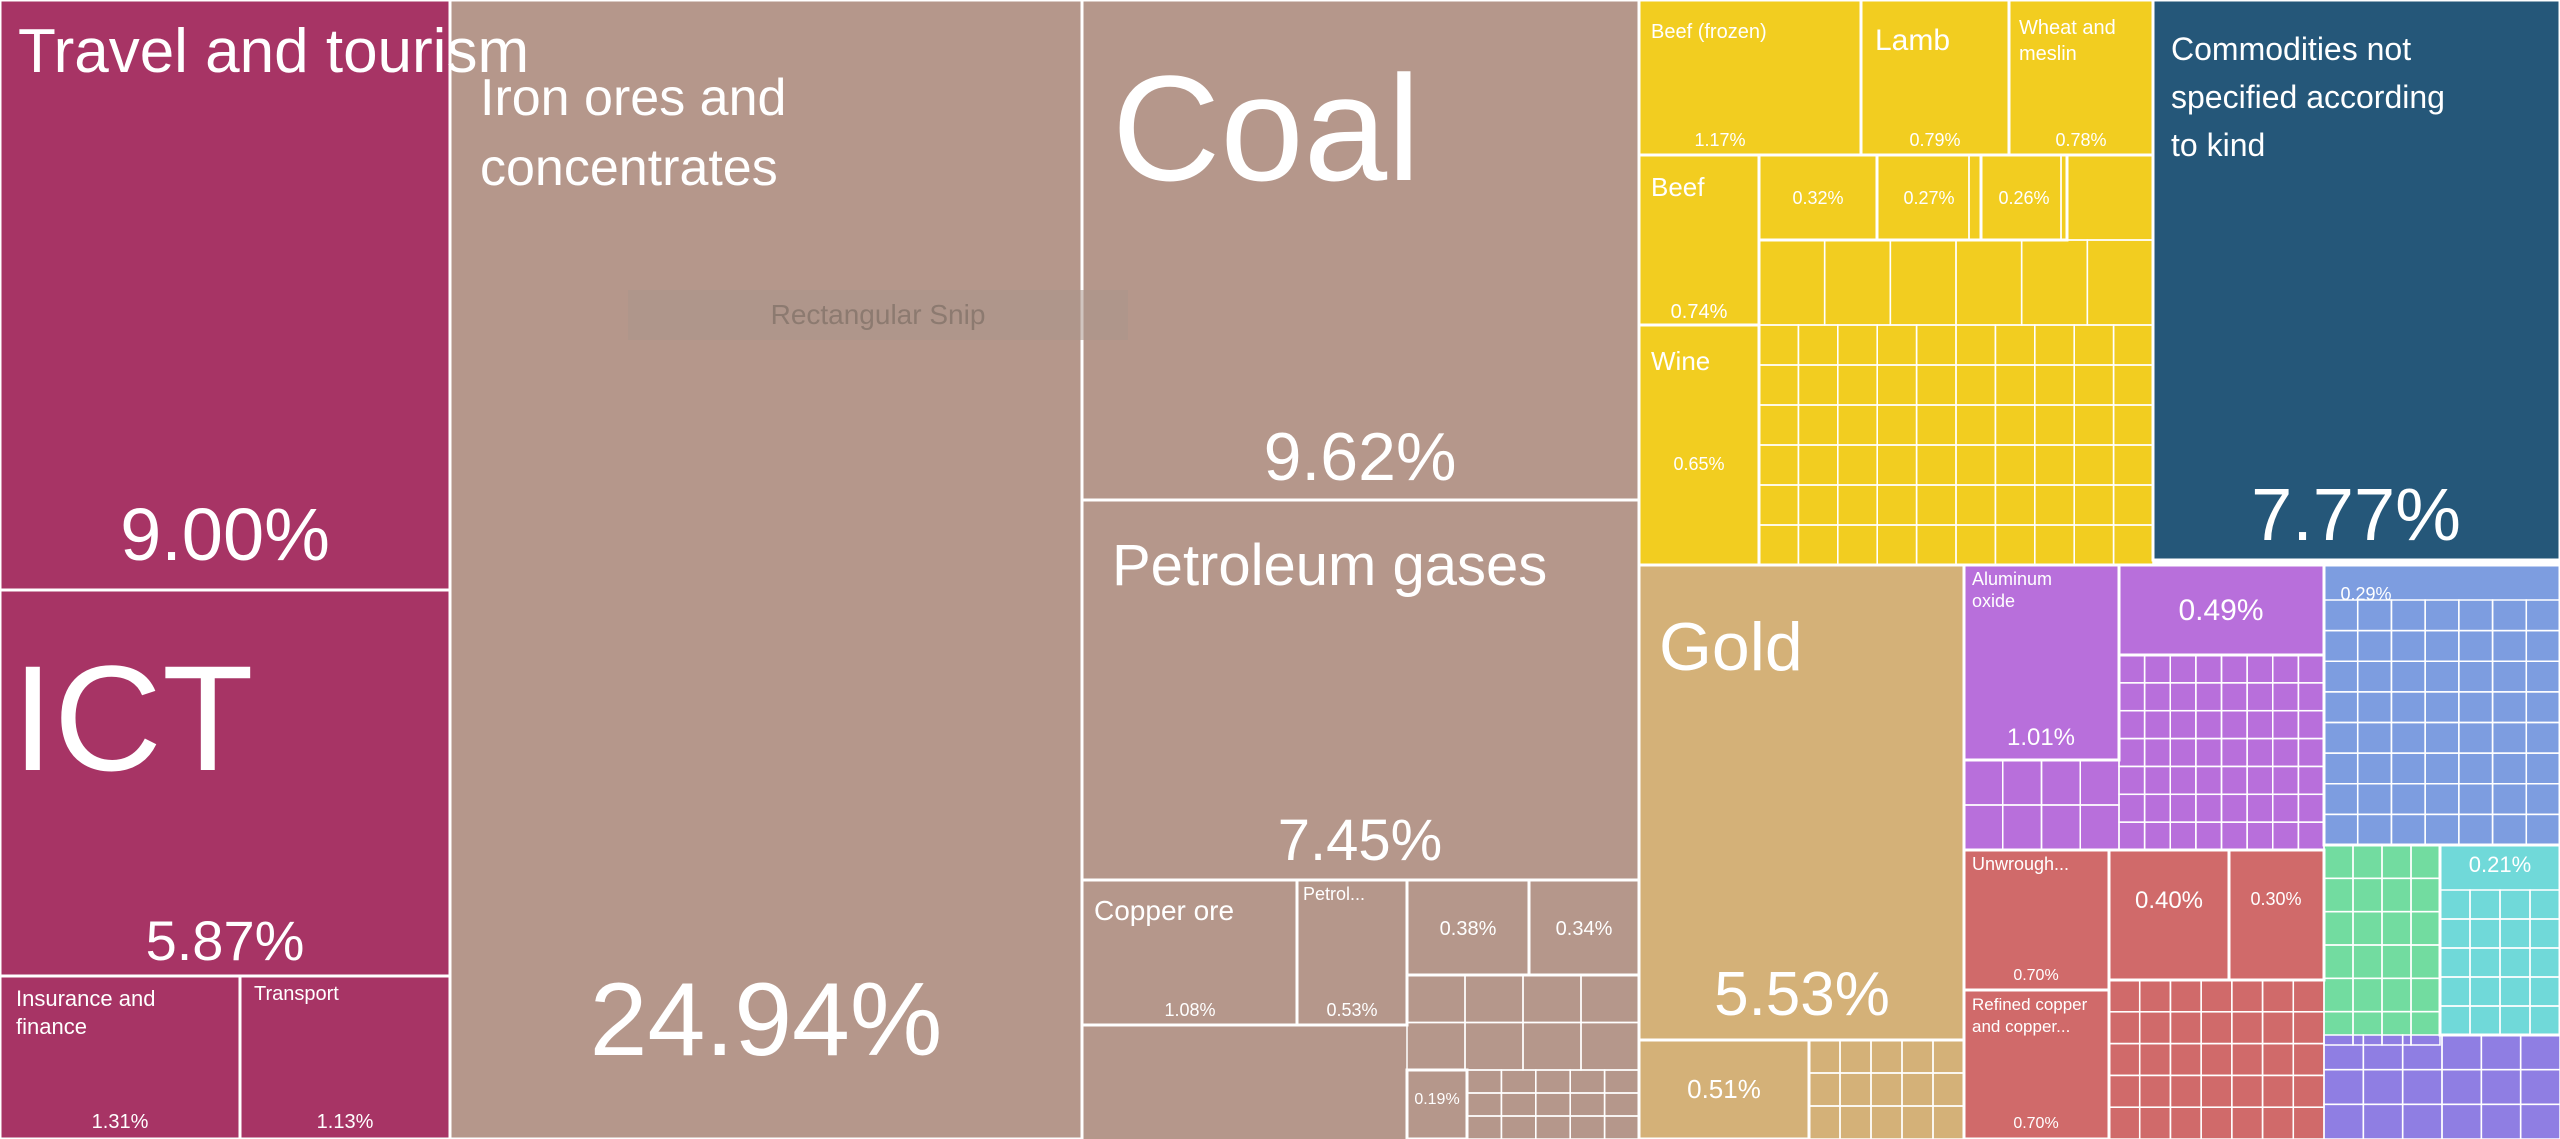  Describe the element at coordinates (2048, 54) in the screenshot. I see `tile-name-wheat-and-meslin-line2: meslin` at that location.